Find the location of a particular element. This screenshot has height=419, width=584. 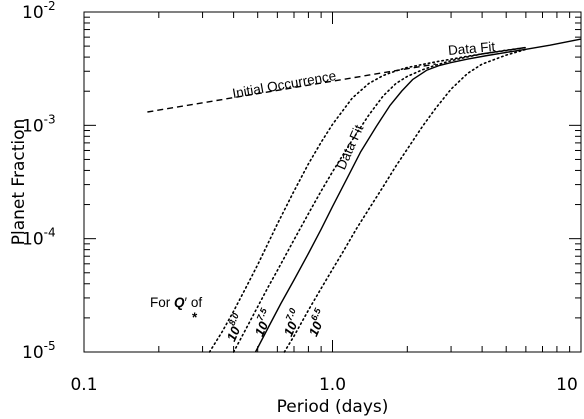

x-axis-label: Period (days) is located at coordinates (333, 407).